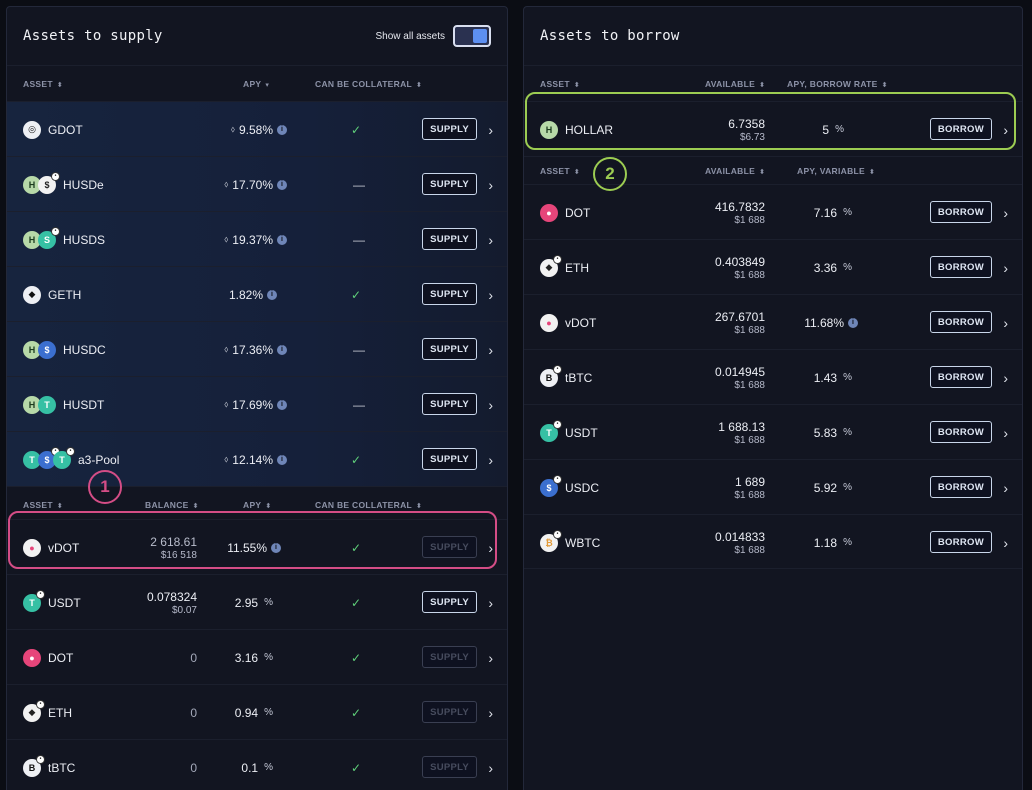 Image resolution: width=1032 pixels, height=790 pixels. What do you see at coordinates (32, 459) in the screenshot?
I see `usdt-icon: T` at bounding box center [32, 459].